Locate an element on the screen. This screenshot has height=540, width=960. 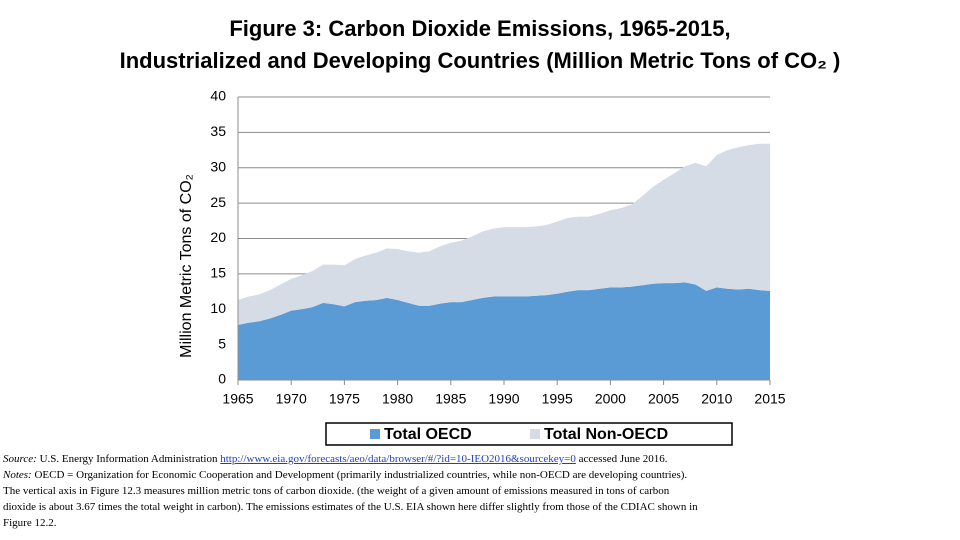
source-text: U.S. Energy Information Administration is located at coordinates (128, 459).